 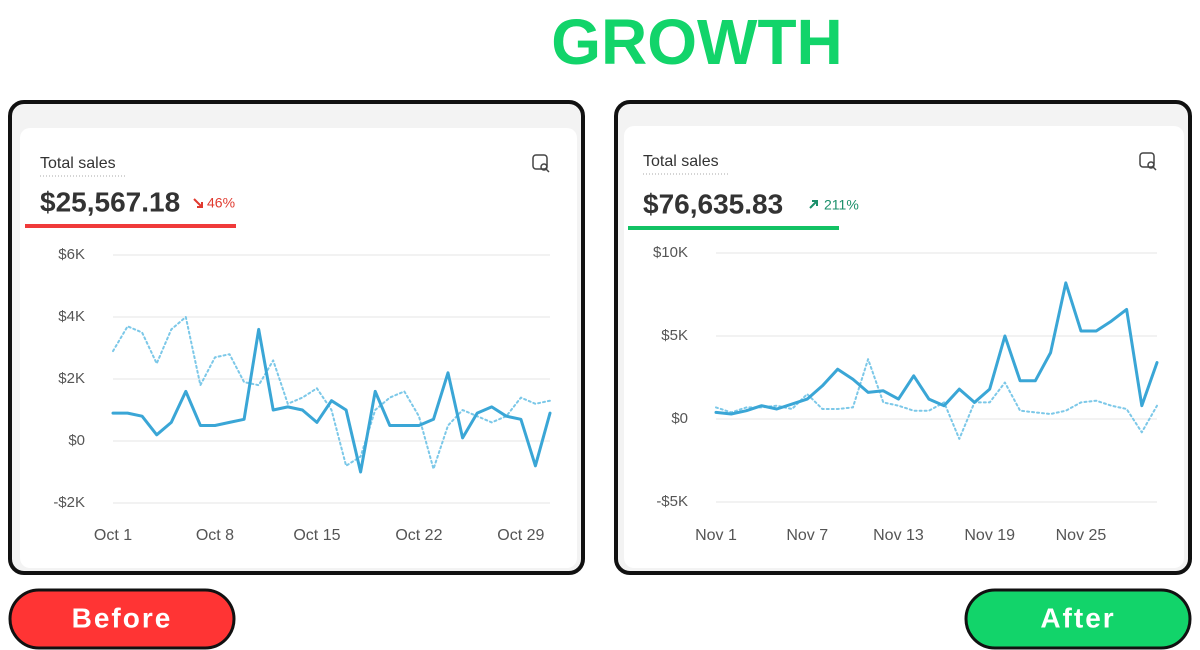 I want to click on x-tick-label: Nov 7, so click(x=807, y=535).